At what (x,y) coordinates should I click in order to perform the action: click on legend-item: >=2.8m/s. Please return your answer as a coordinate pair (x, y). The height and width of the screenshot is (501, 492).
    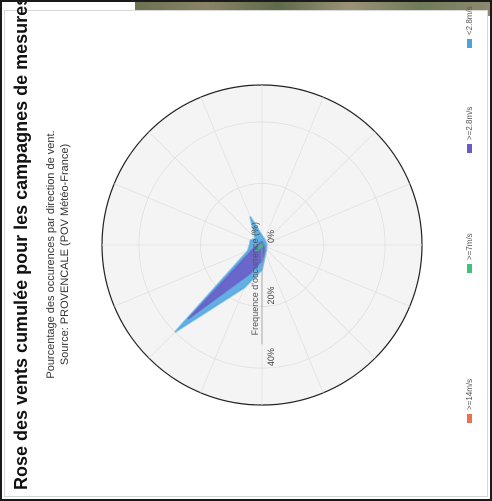
    Looking at the image, I should click on (469, 130).